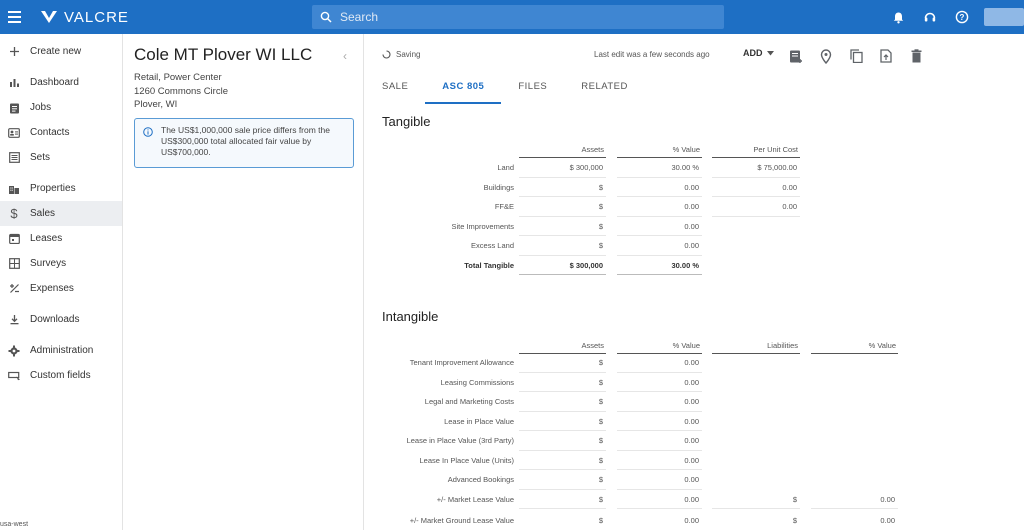 This screenshot has height=530, width=1024. I want to click on valcre-logo-icon, so click(49, 17).